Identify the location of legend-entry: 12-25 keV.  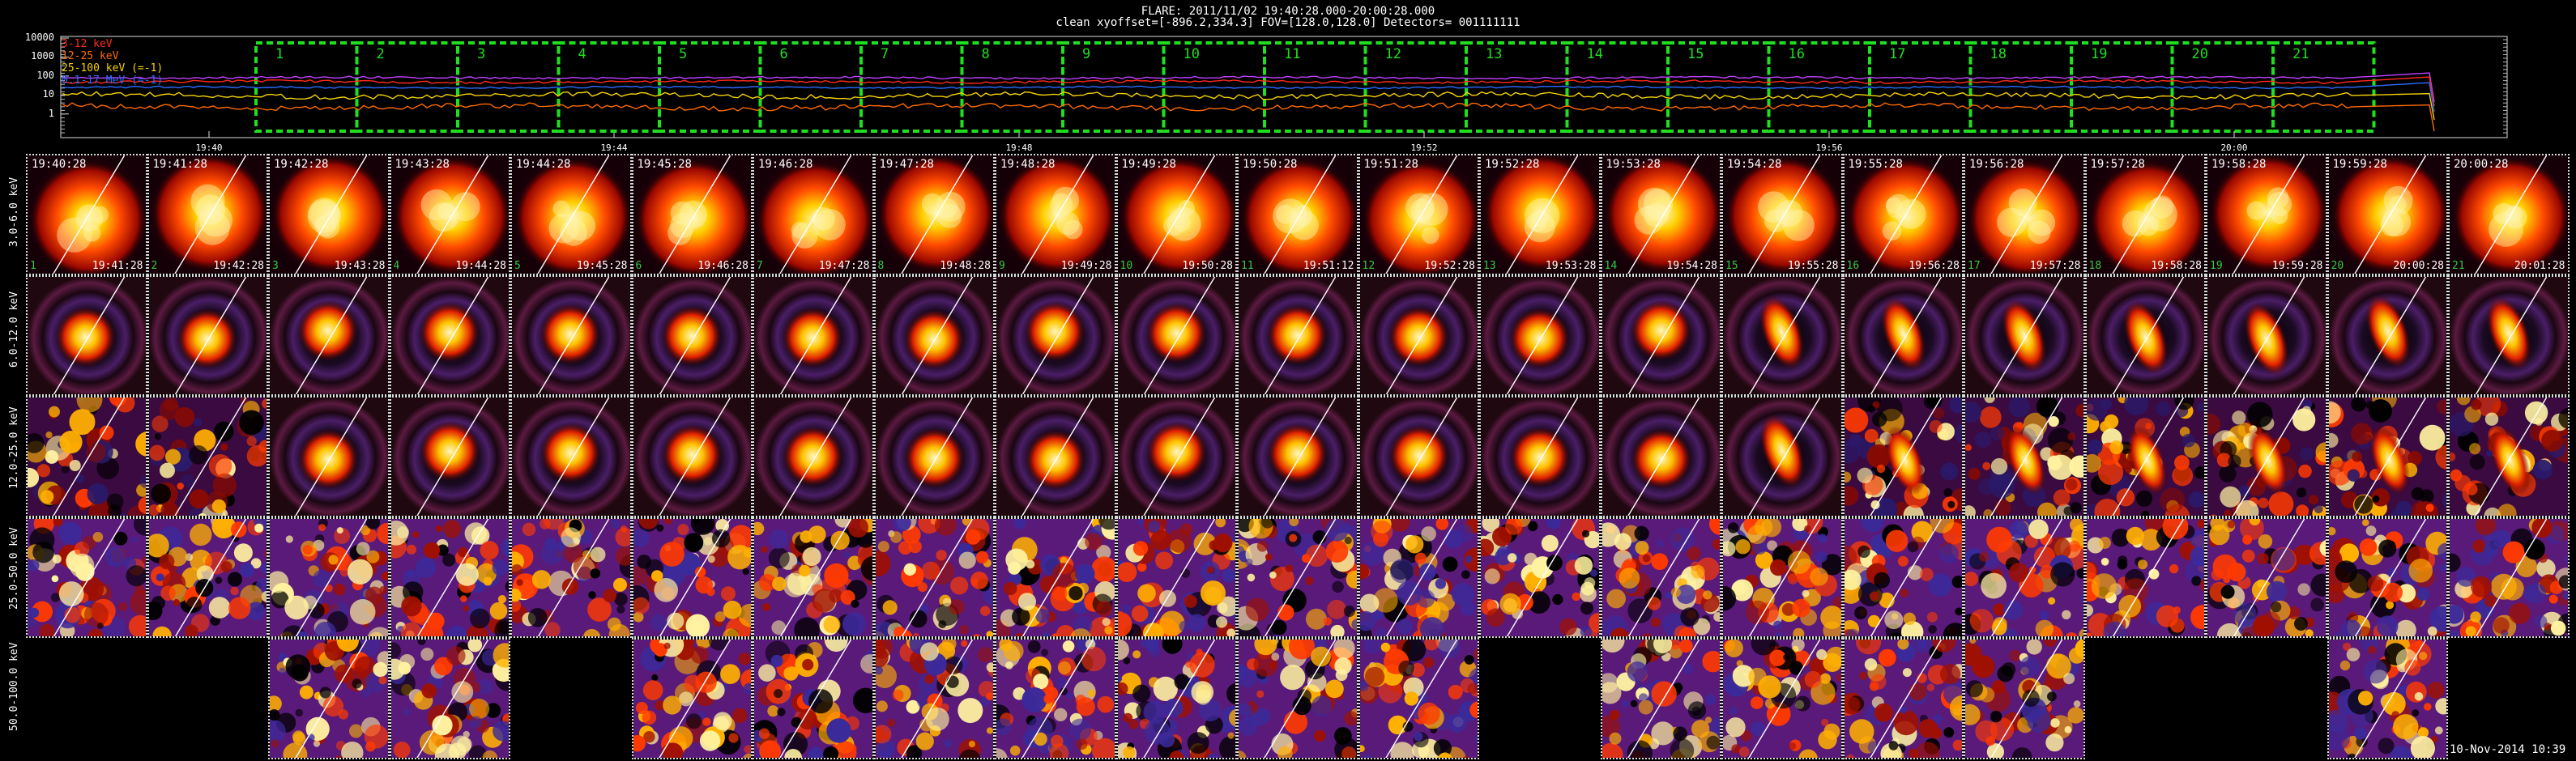
(90, 56).